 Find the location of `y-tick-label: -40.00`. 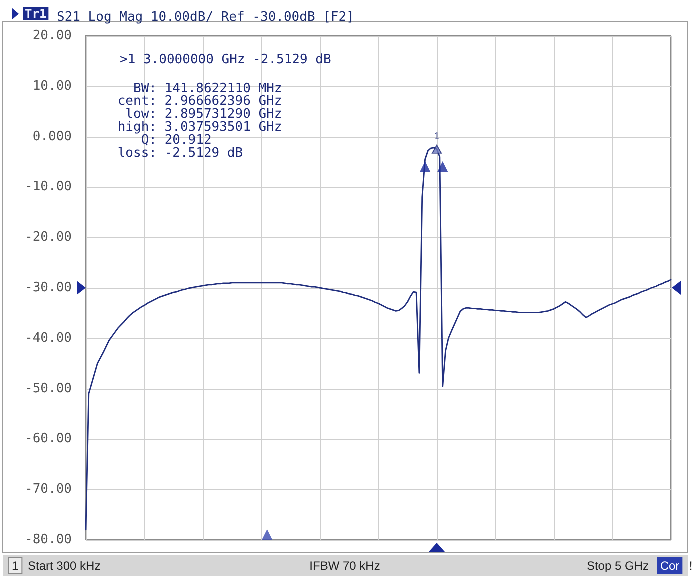

y-tick-label: -40.00 is located at coordinates (48, 338).